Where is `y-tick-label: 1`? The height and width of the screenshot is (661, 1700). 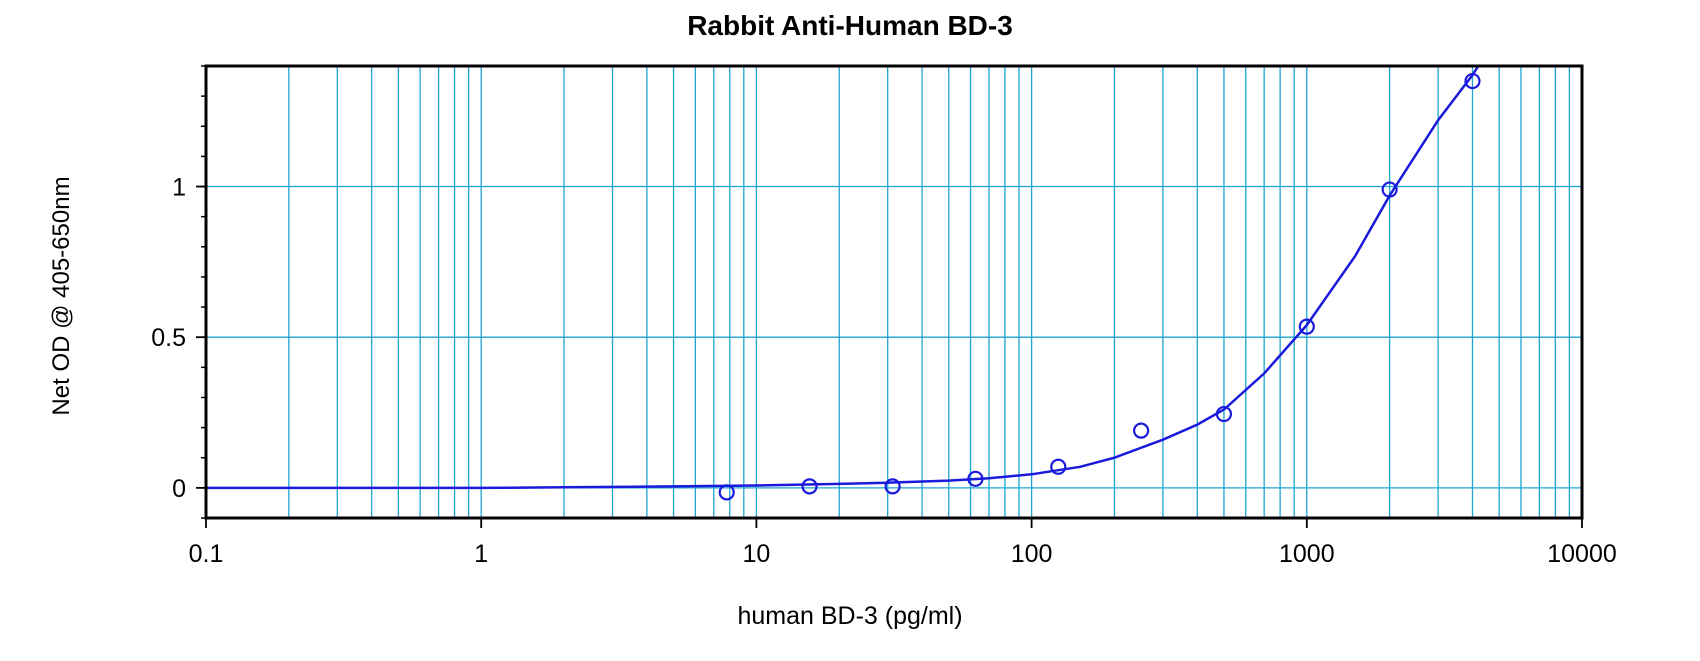
y-tick-label: 1 is located at coordinates (179, 188).